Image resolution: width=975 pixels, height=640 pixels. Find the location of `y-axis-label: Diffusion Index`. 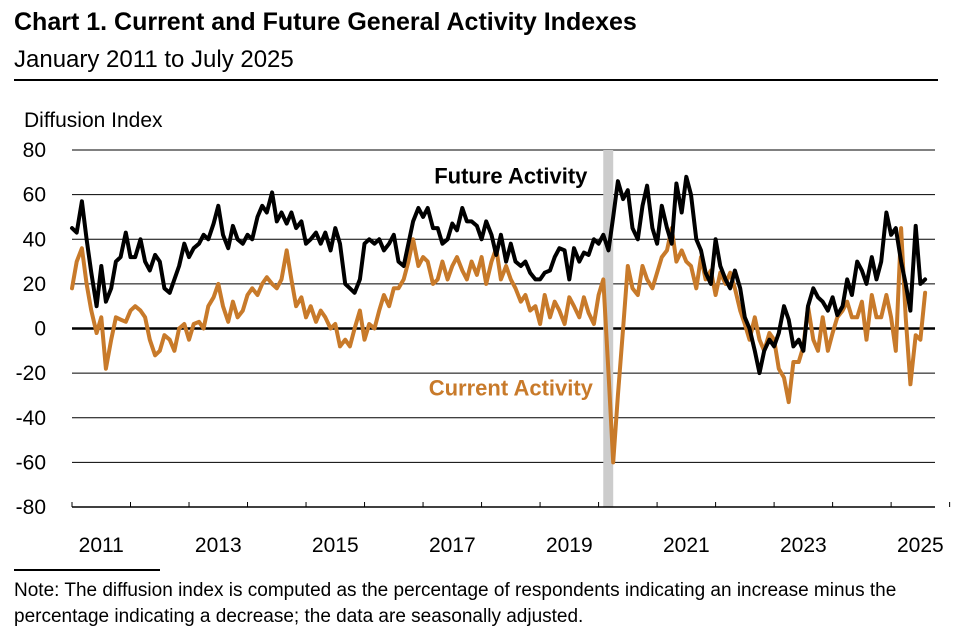

y-axis-label: Diffusion Index is located at coordinates (93, 120).